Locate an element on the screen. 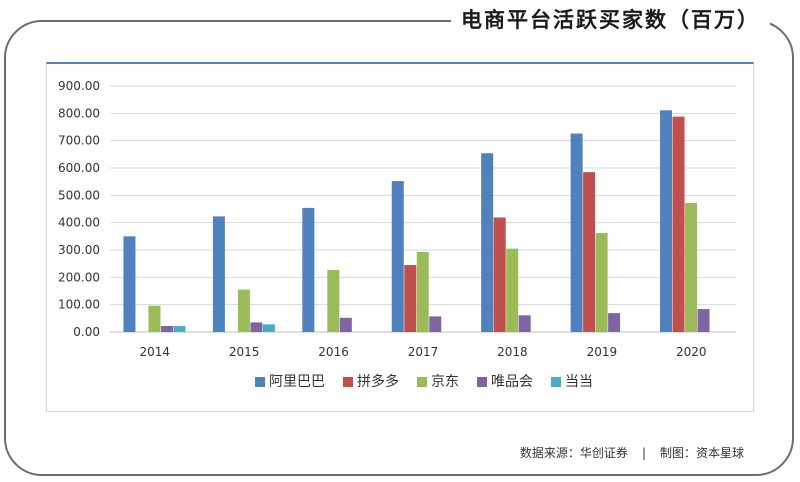 Image resolution: width=800 pixels, height=482 pixels. y-tick-label: 200.00 is located at coordinates (79, 277).